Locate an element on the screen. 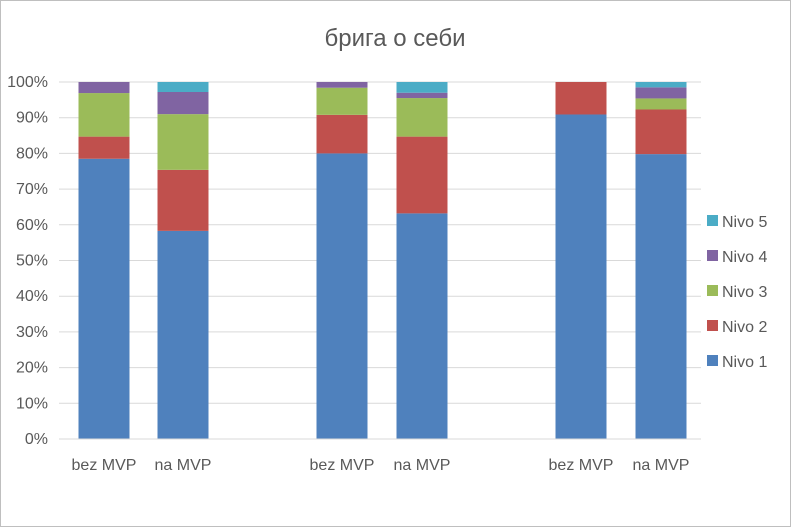  x-axis: bez MVP na MVP bez MVP na MVP bez MVP na MVP is located at coordinates (380, 456).